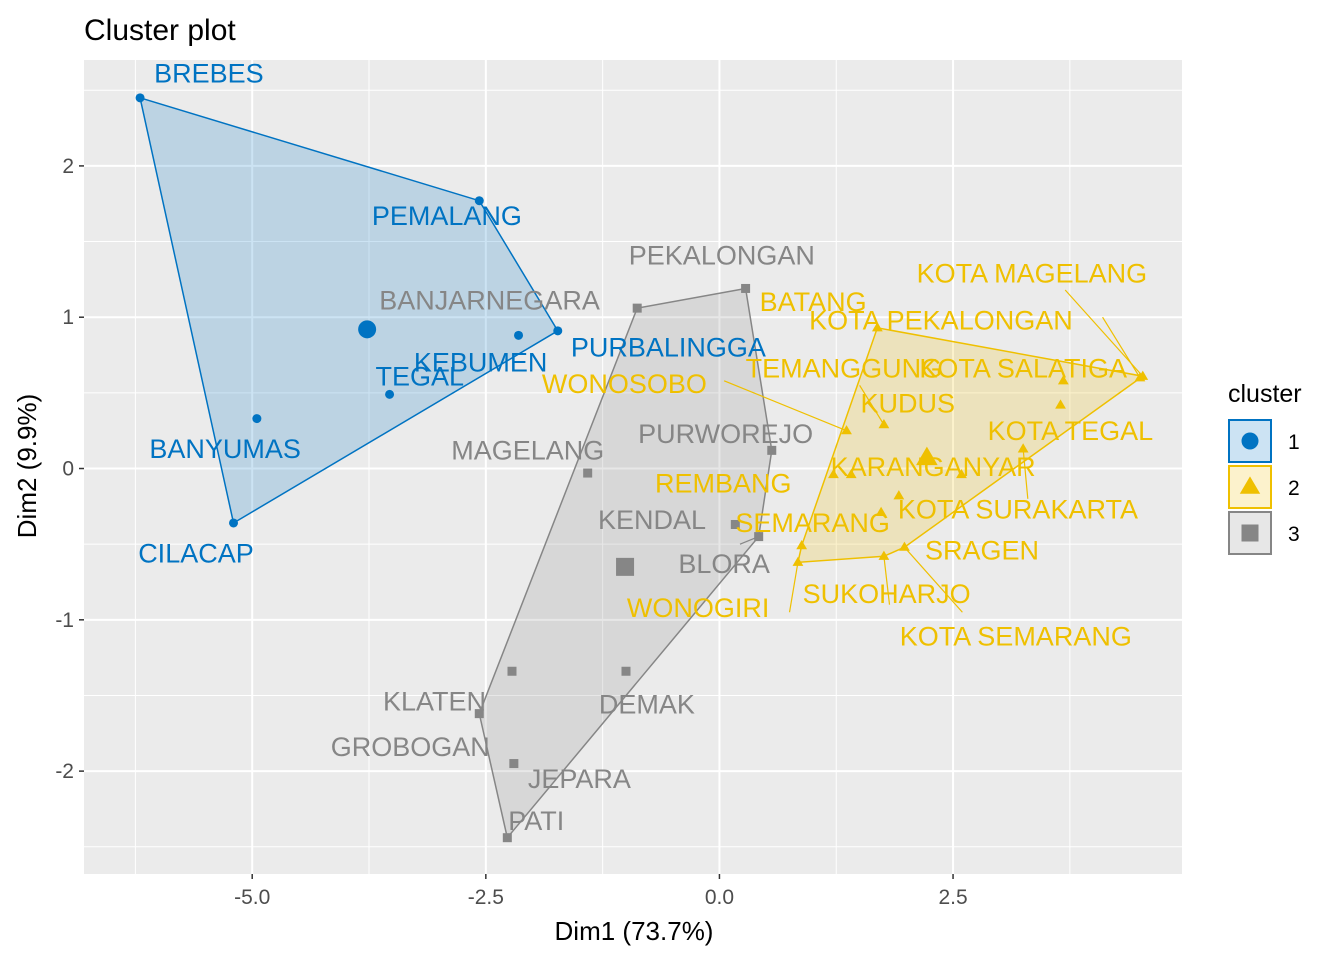  What do you see at coordinates (579, 779) in the screenshot?
I see `point-label: JEPARA` at bounding box center [579, 779].